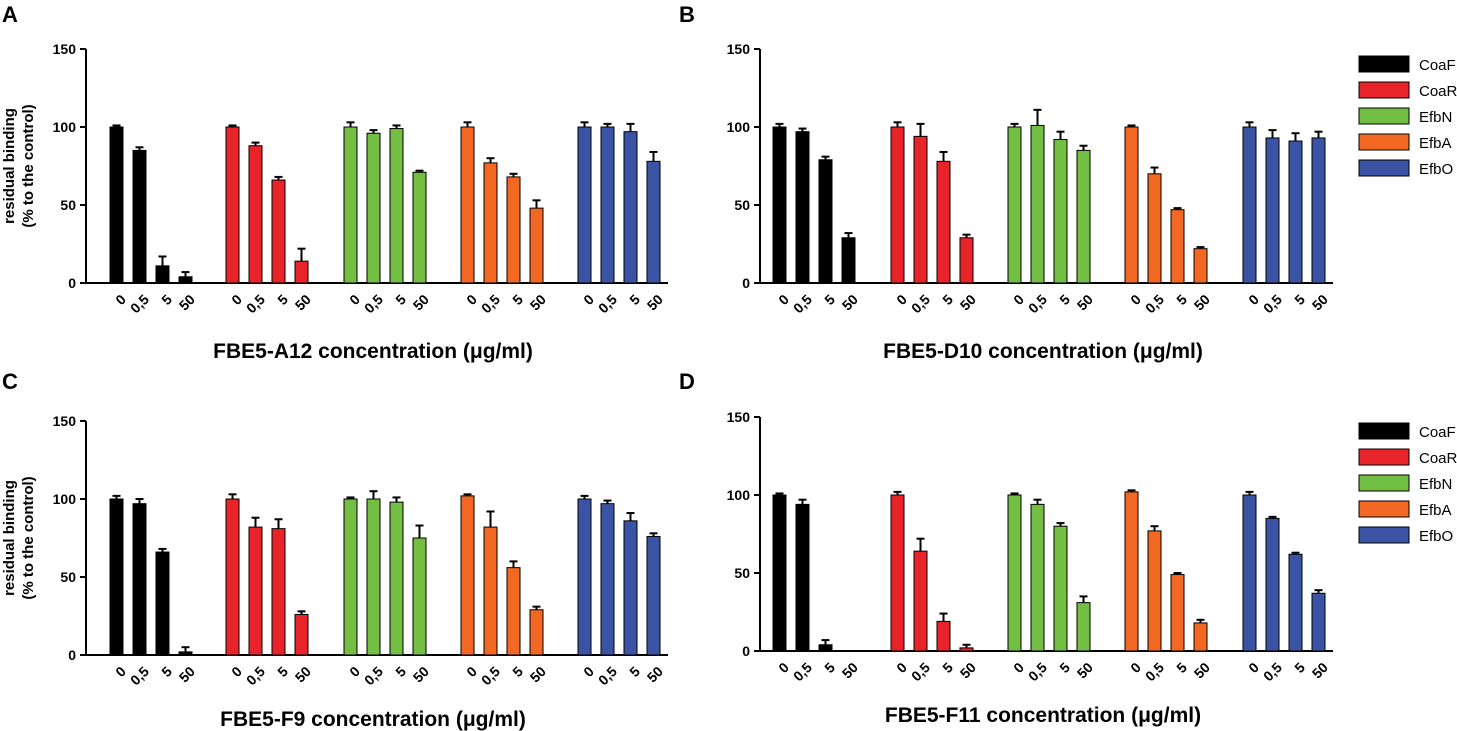 Image resolution: width=1457 pixels, height=731 pixels. I want to click on legend-top: CoaF CoaR0 EfbN EfbA EfbO, so click(1407, 116).